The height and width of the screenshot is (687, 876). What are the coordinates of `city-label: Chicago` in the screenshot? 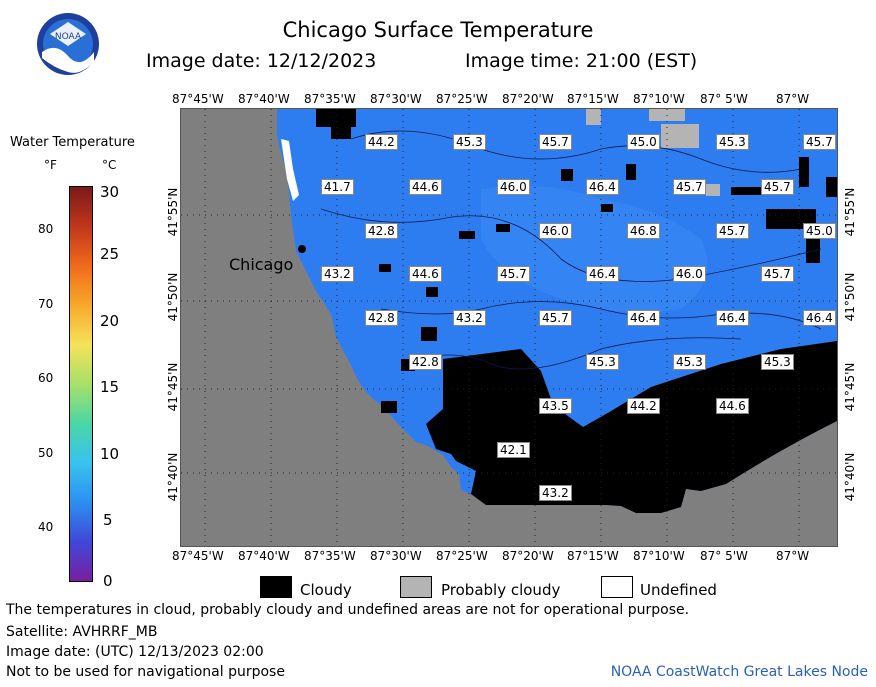 It's located at (261, 264).